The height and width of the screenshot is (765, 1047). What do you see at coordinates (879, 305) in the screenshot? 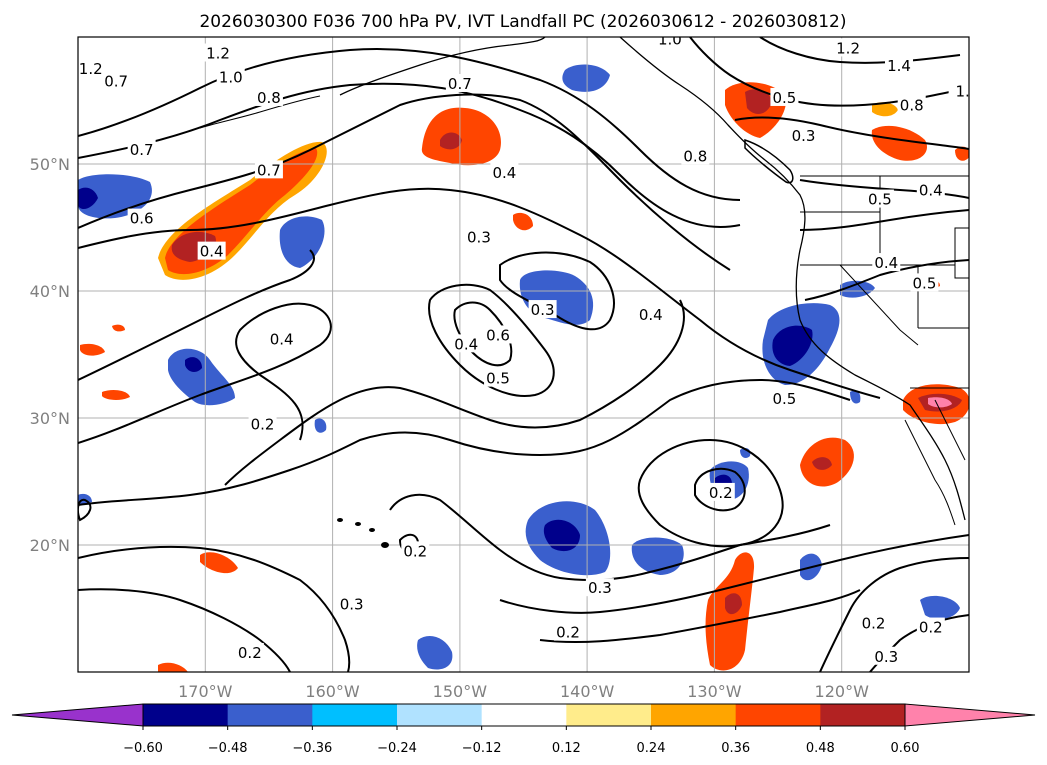
I see `ca-nv-diagonal` at bounding box center [879, 305].